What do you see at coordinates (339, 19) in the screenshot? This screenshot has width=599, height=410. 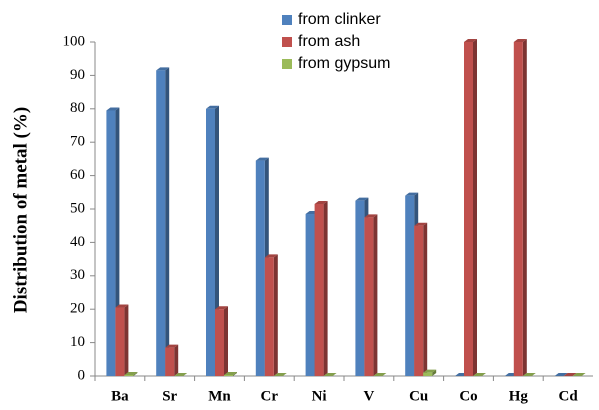 I see `legend-label: from clinker` at bounding box center [339, 19].